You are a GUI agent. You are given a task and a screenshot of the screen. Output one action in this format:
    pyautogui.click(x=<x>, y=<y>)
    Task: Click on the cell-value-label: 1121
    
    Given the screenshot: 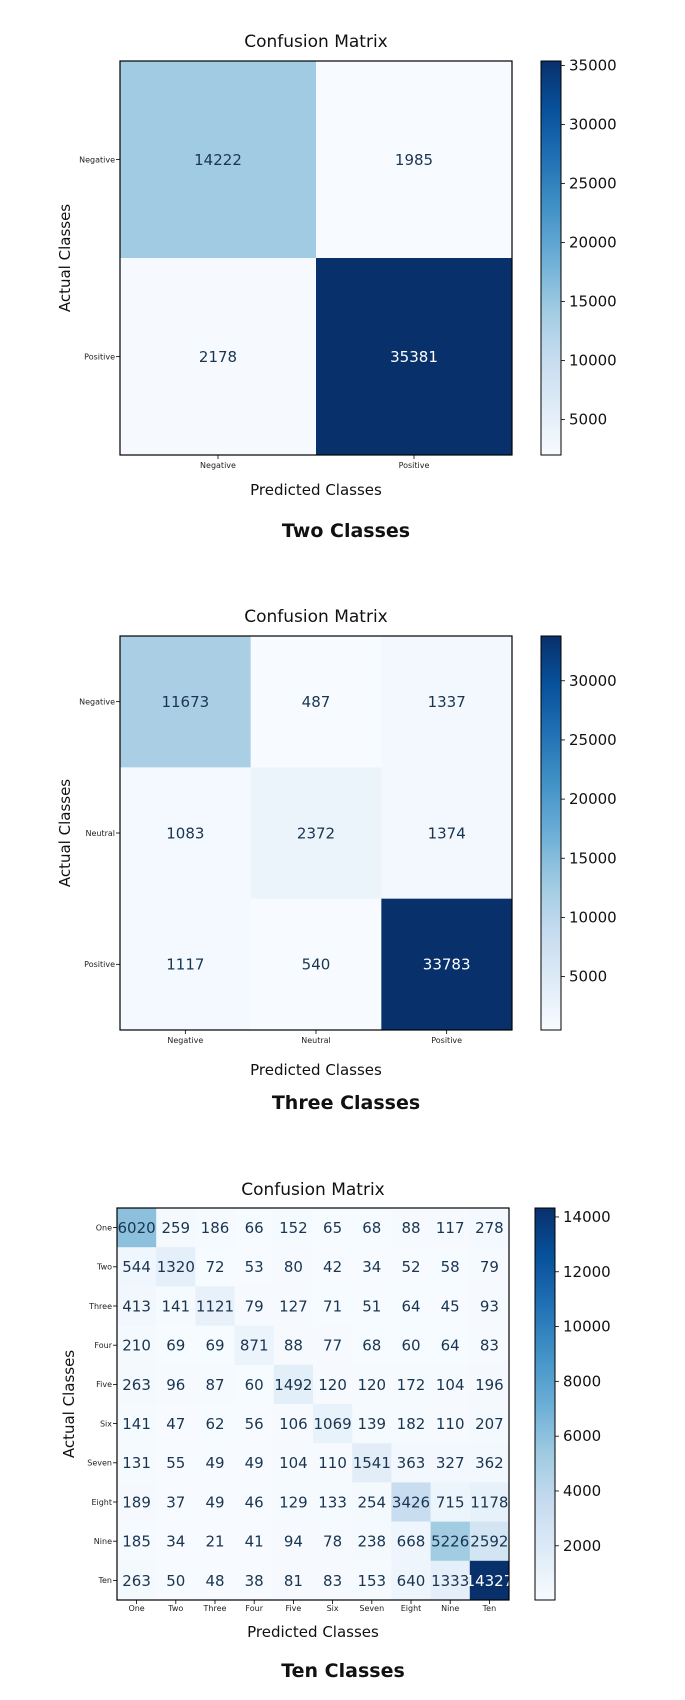 What is the action you would take?
    pyautogui.click(x=215, y=1306)
    